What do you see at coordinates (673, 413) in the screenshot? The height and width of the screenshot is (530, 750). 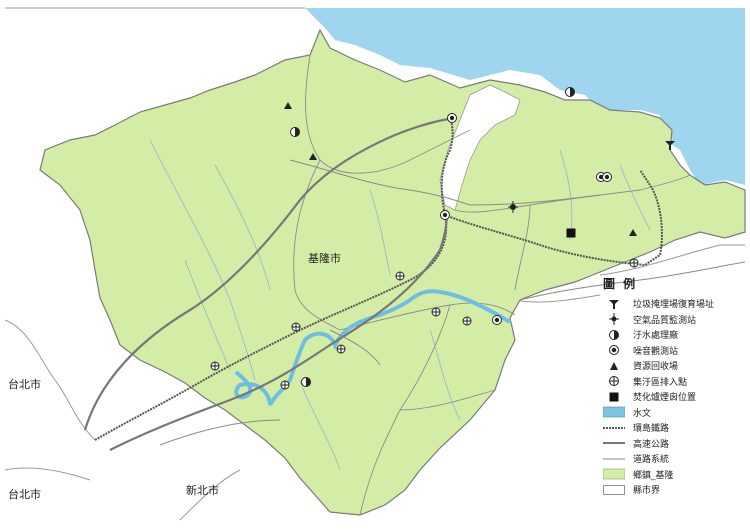 I see `legend-item: 水文` at bounding box center [673, 413].